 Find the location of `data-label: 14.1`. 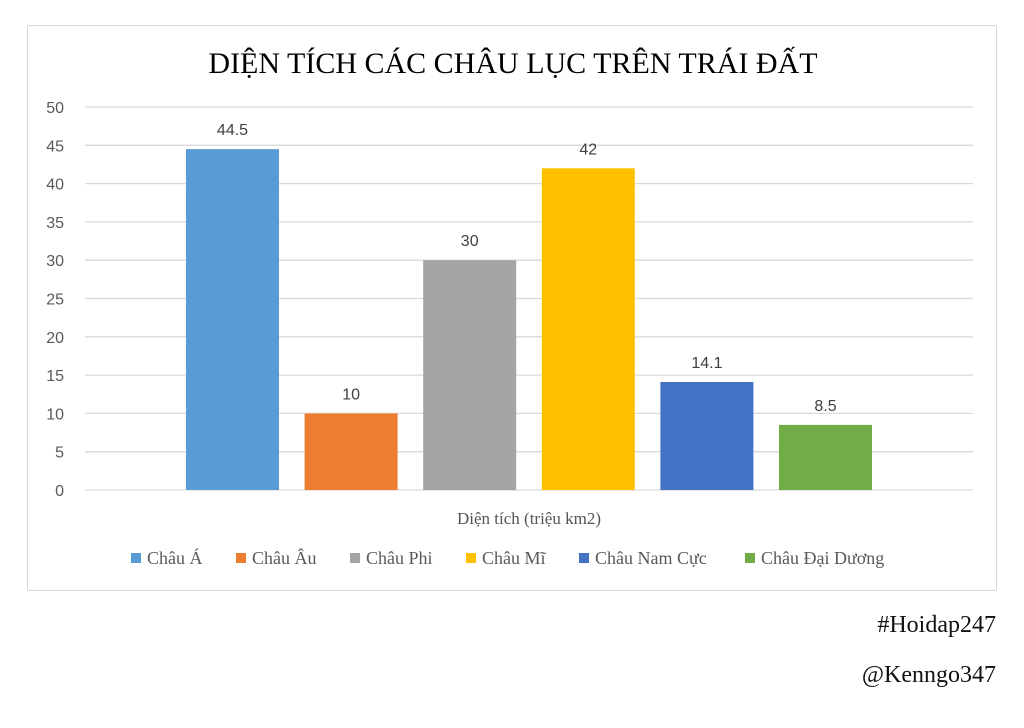

data-label: 14.1 is located at coordinates (706, 363).